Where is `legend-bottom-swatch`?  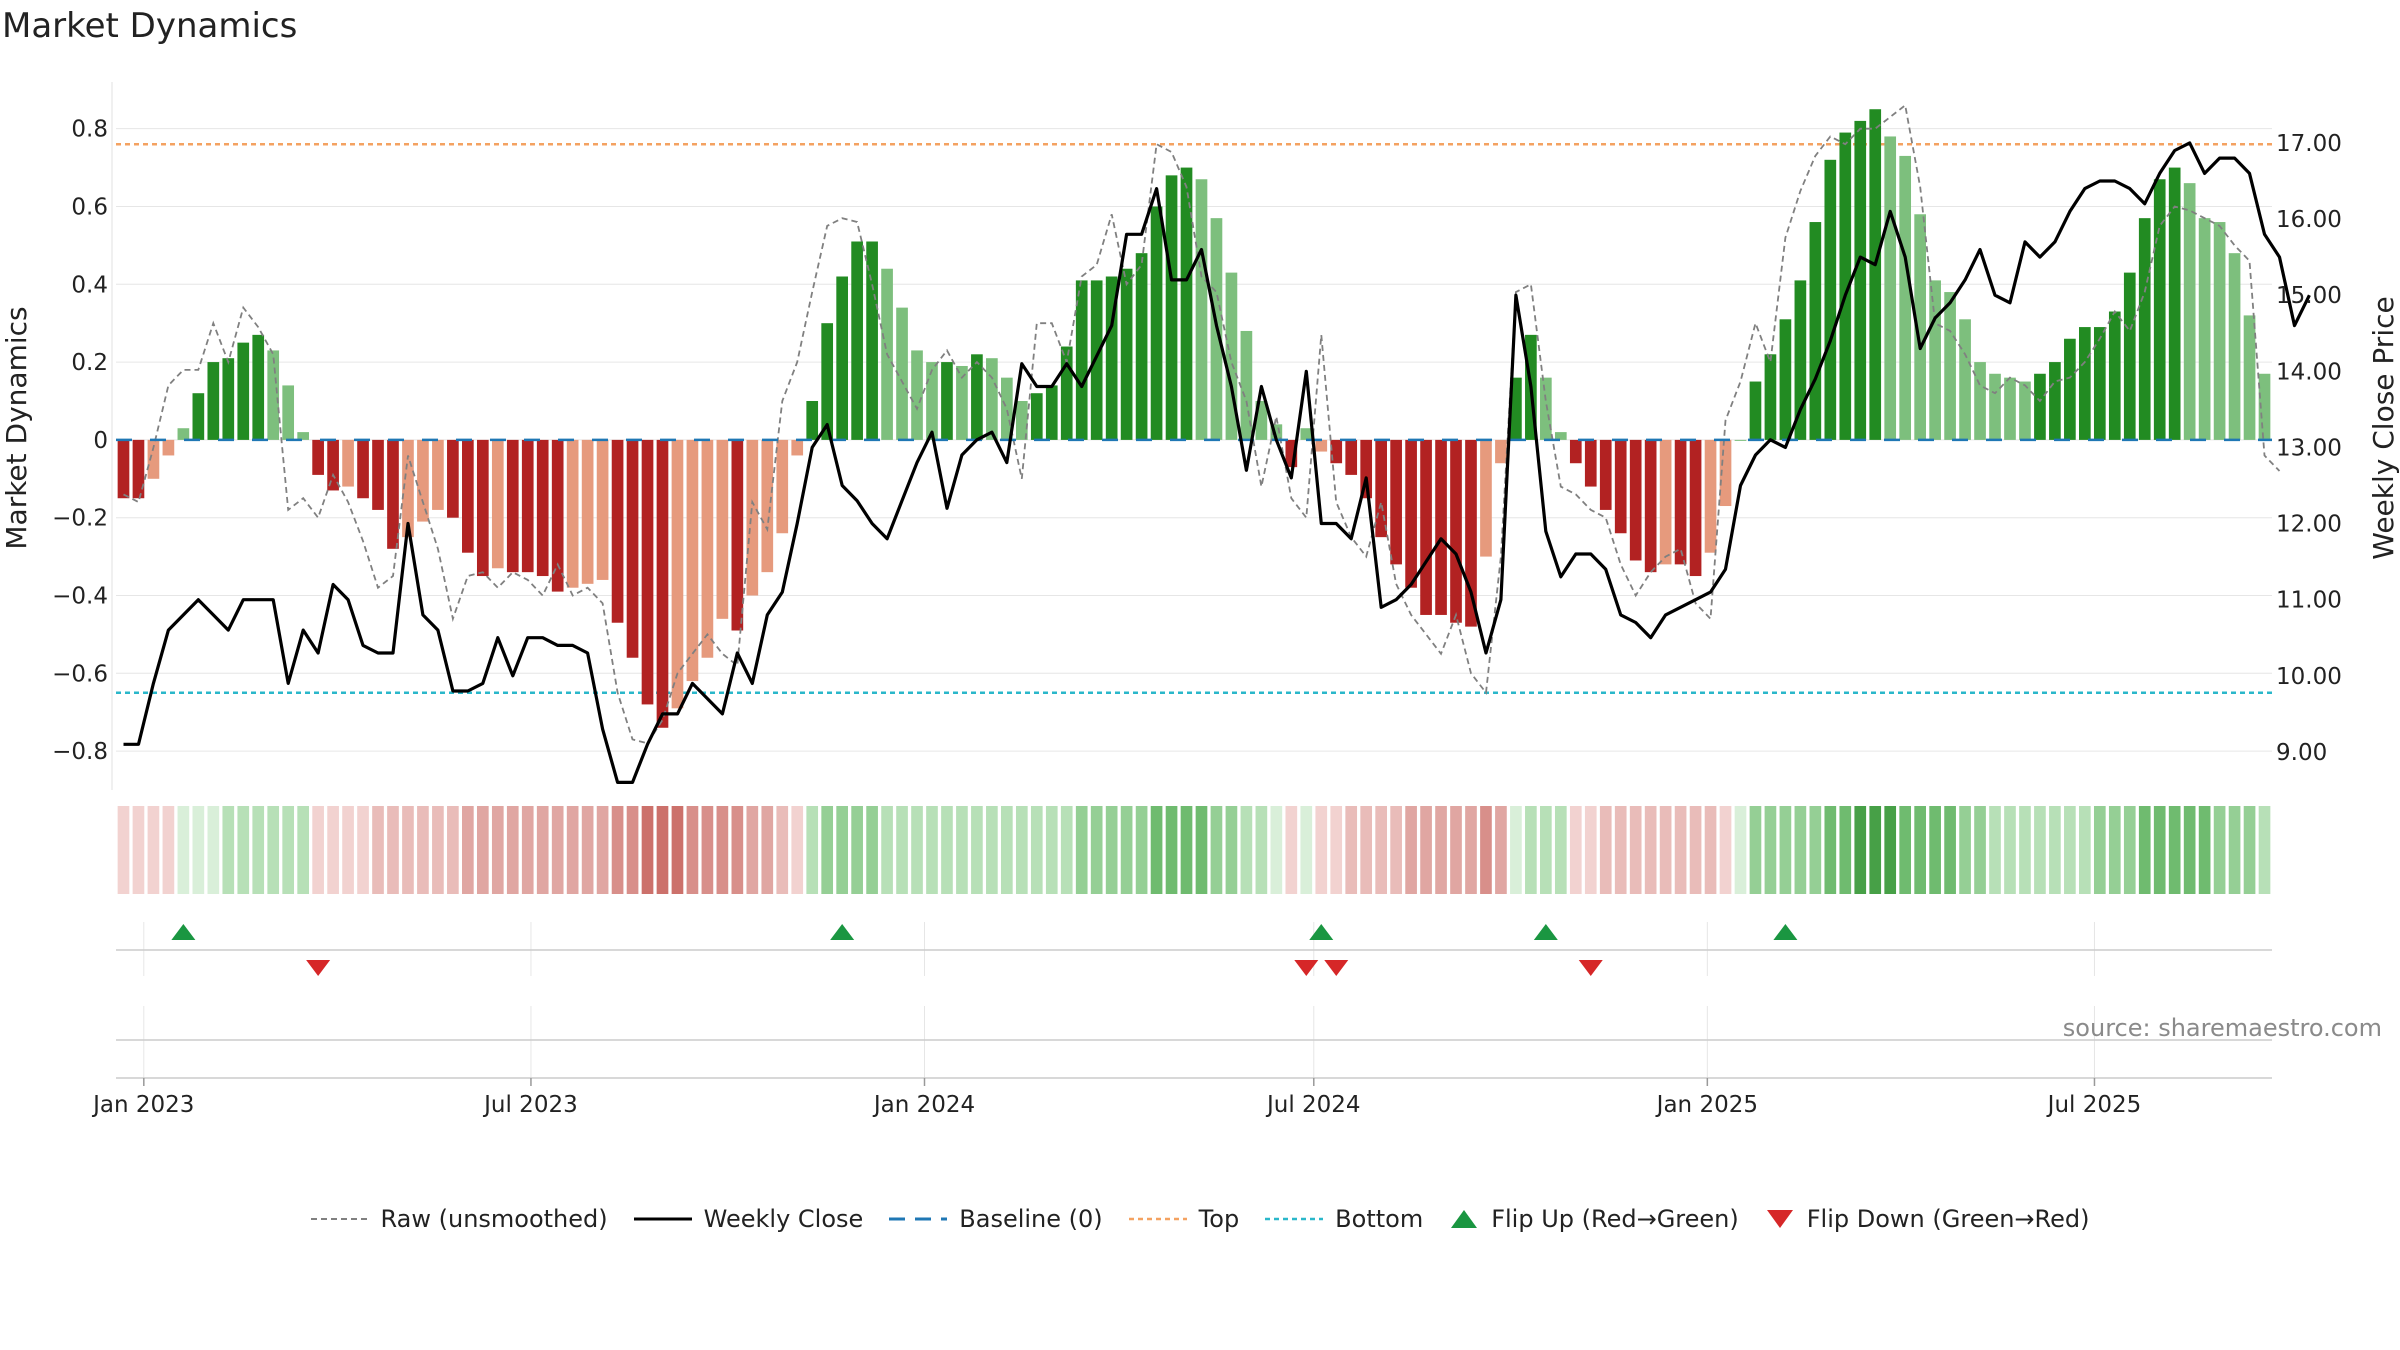
legend-bottom-swatch is located at coordinates (1294, 1219).